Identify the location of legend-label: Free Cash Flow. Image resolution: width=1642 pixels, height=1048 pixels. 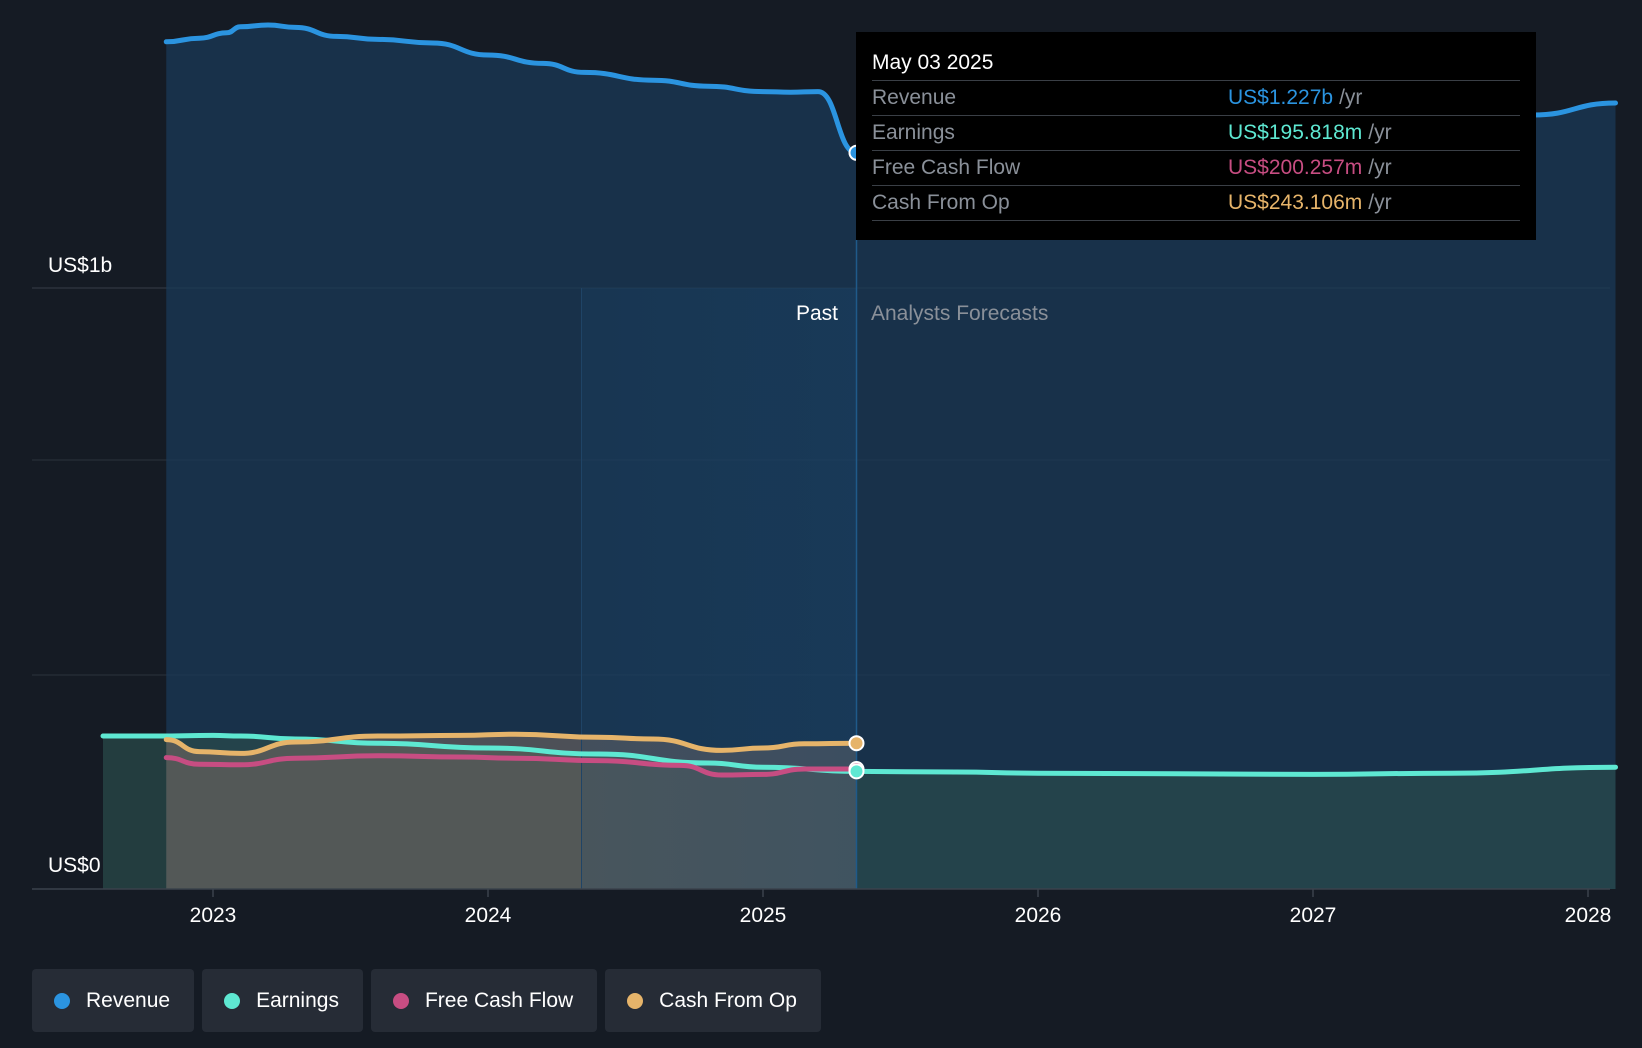
(499, 1000).